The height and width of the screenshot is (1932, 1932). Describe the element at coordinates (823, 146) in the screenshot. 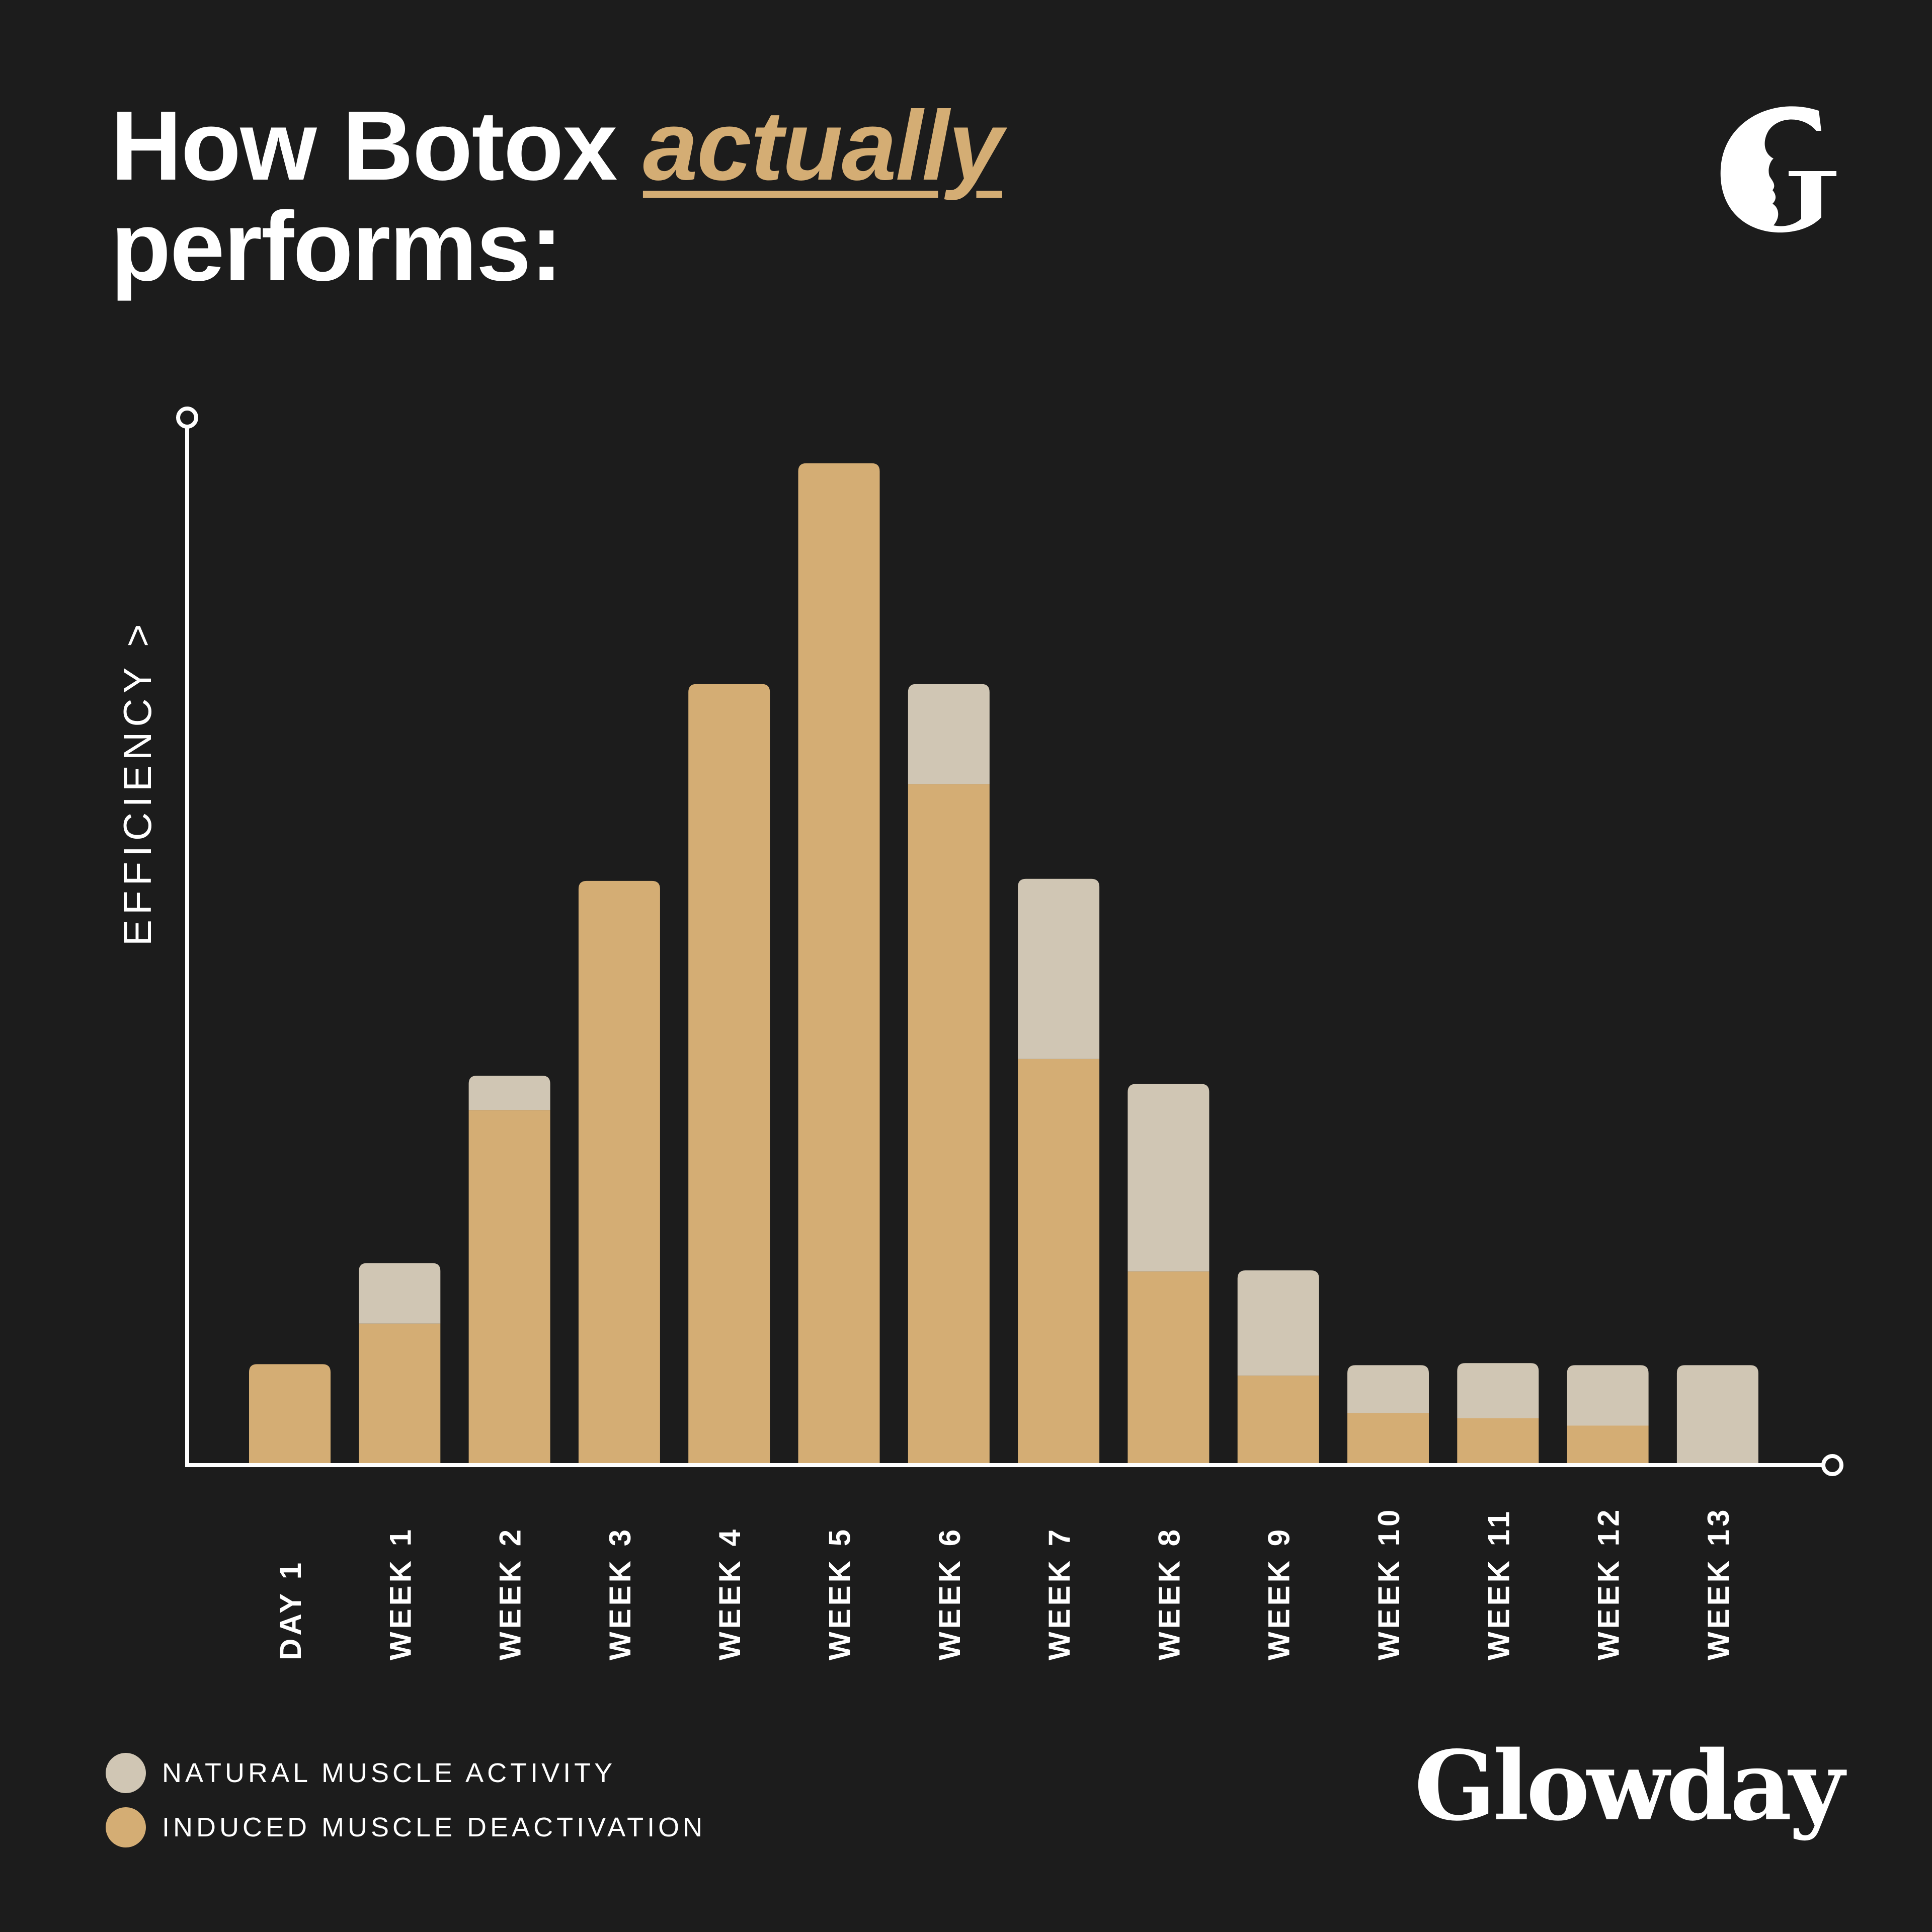

I see `title-accent-word: actually` at that location.